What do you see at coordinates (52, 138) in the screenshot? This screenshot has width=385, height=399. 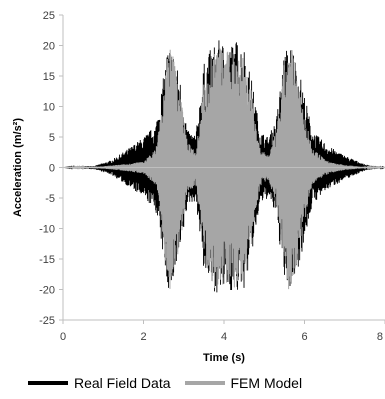 I see `y-tick-label: 5` at bounding box center [52, 138].